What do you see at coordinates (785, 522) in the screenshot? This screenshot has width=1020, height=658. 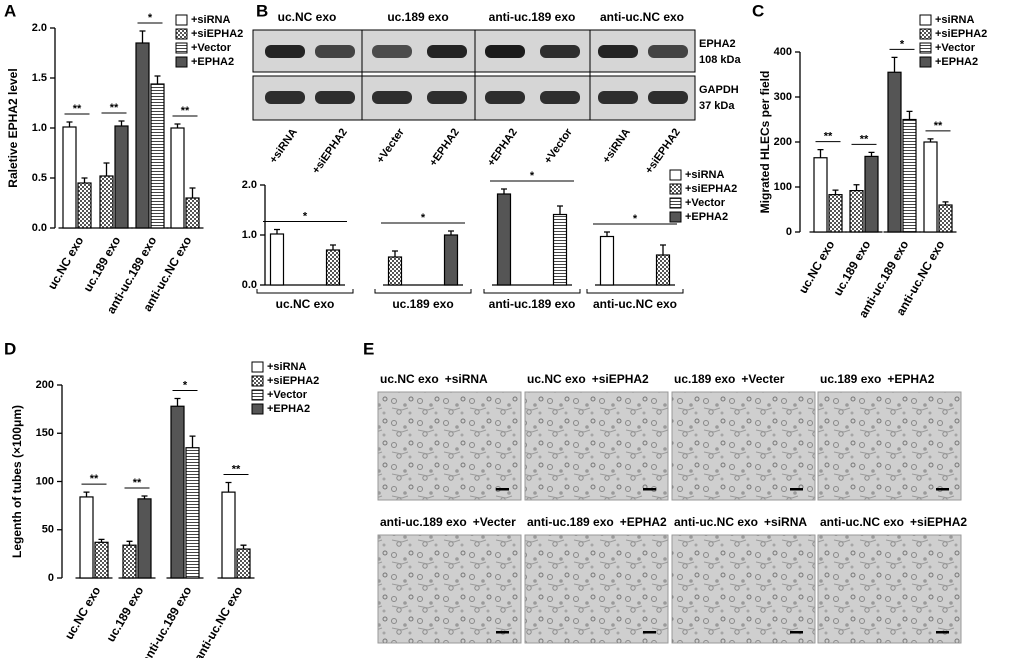 I see `micrograph-treatment: +siRNA` at bounding box center [785, 522].